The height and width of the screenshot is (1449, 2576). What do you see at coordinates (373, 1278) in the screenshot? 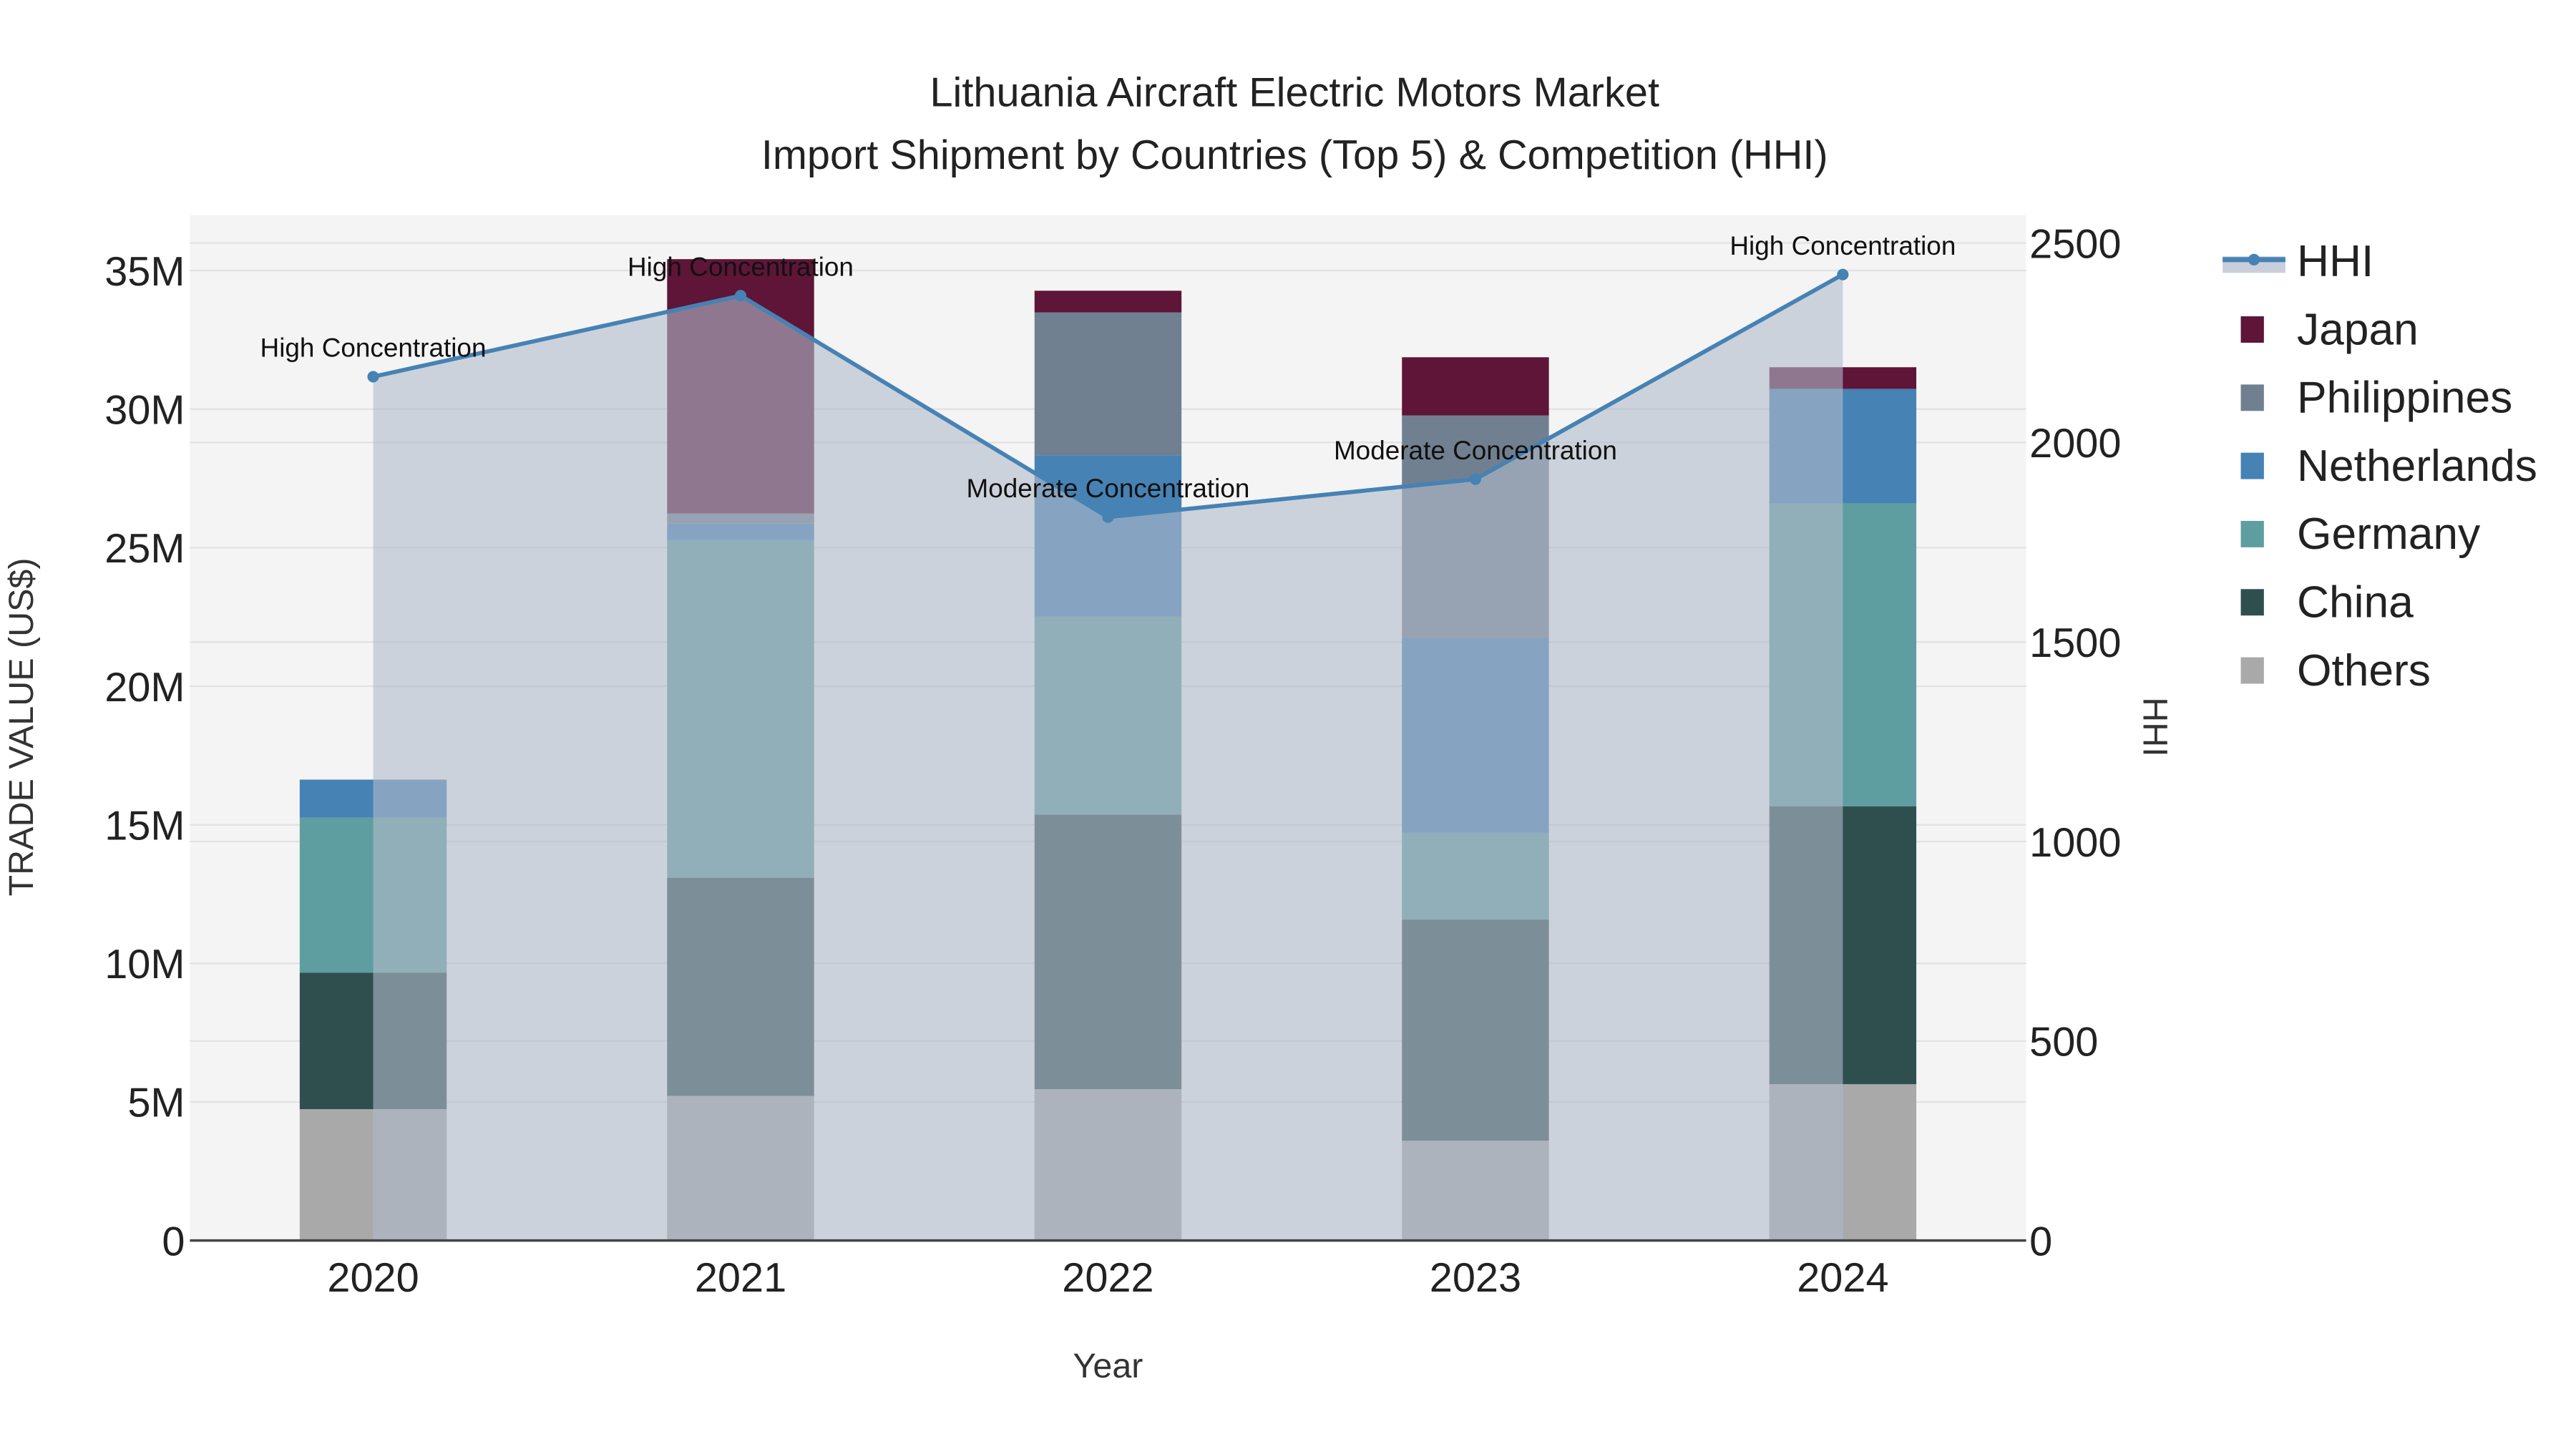
I see `x-tick-label: 2020` at bounding box center [373, 1278].